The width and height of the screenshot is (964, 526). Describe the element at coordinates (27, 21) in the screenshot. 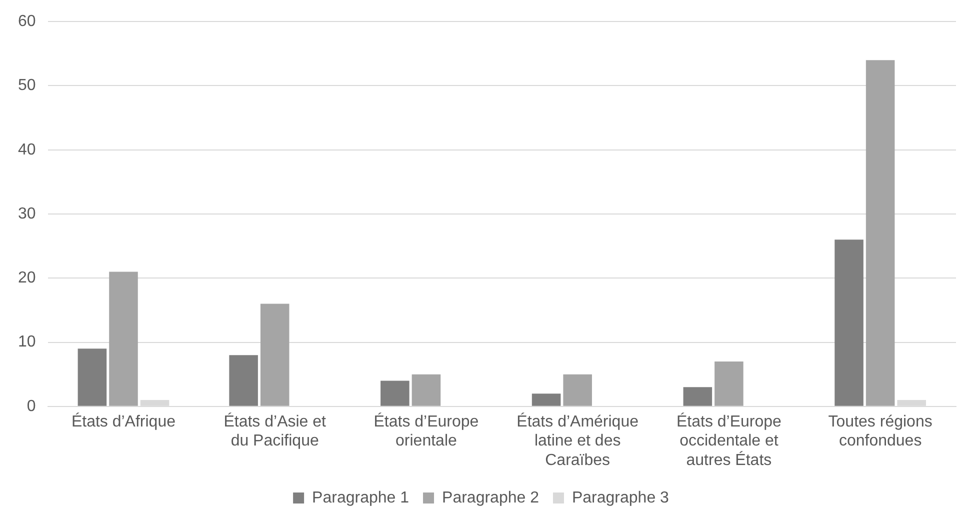

I see `y-tick-label: 60` at that location.